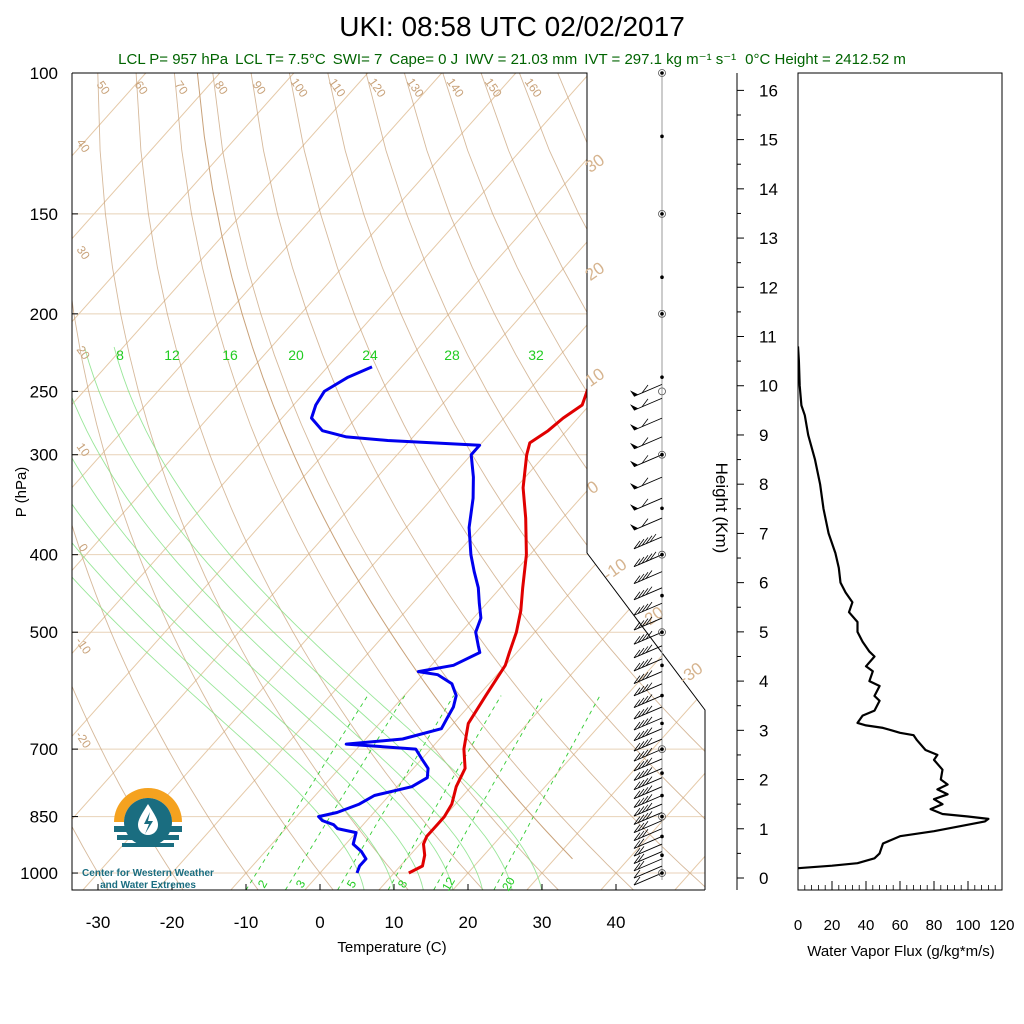 The height and width of the screenshot is (1024, 1024). I want to click on height-tick-label: 1, so click(763, 829).